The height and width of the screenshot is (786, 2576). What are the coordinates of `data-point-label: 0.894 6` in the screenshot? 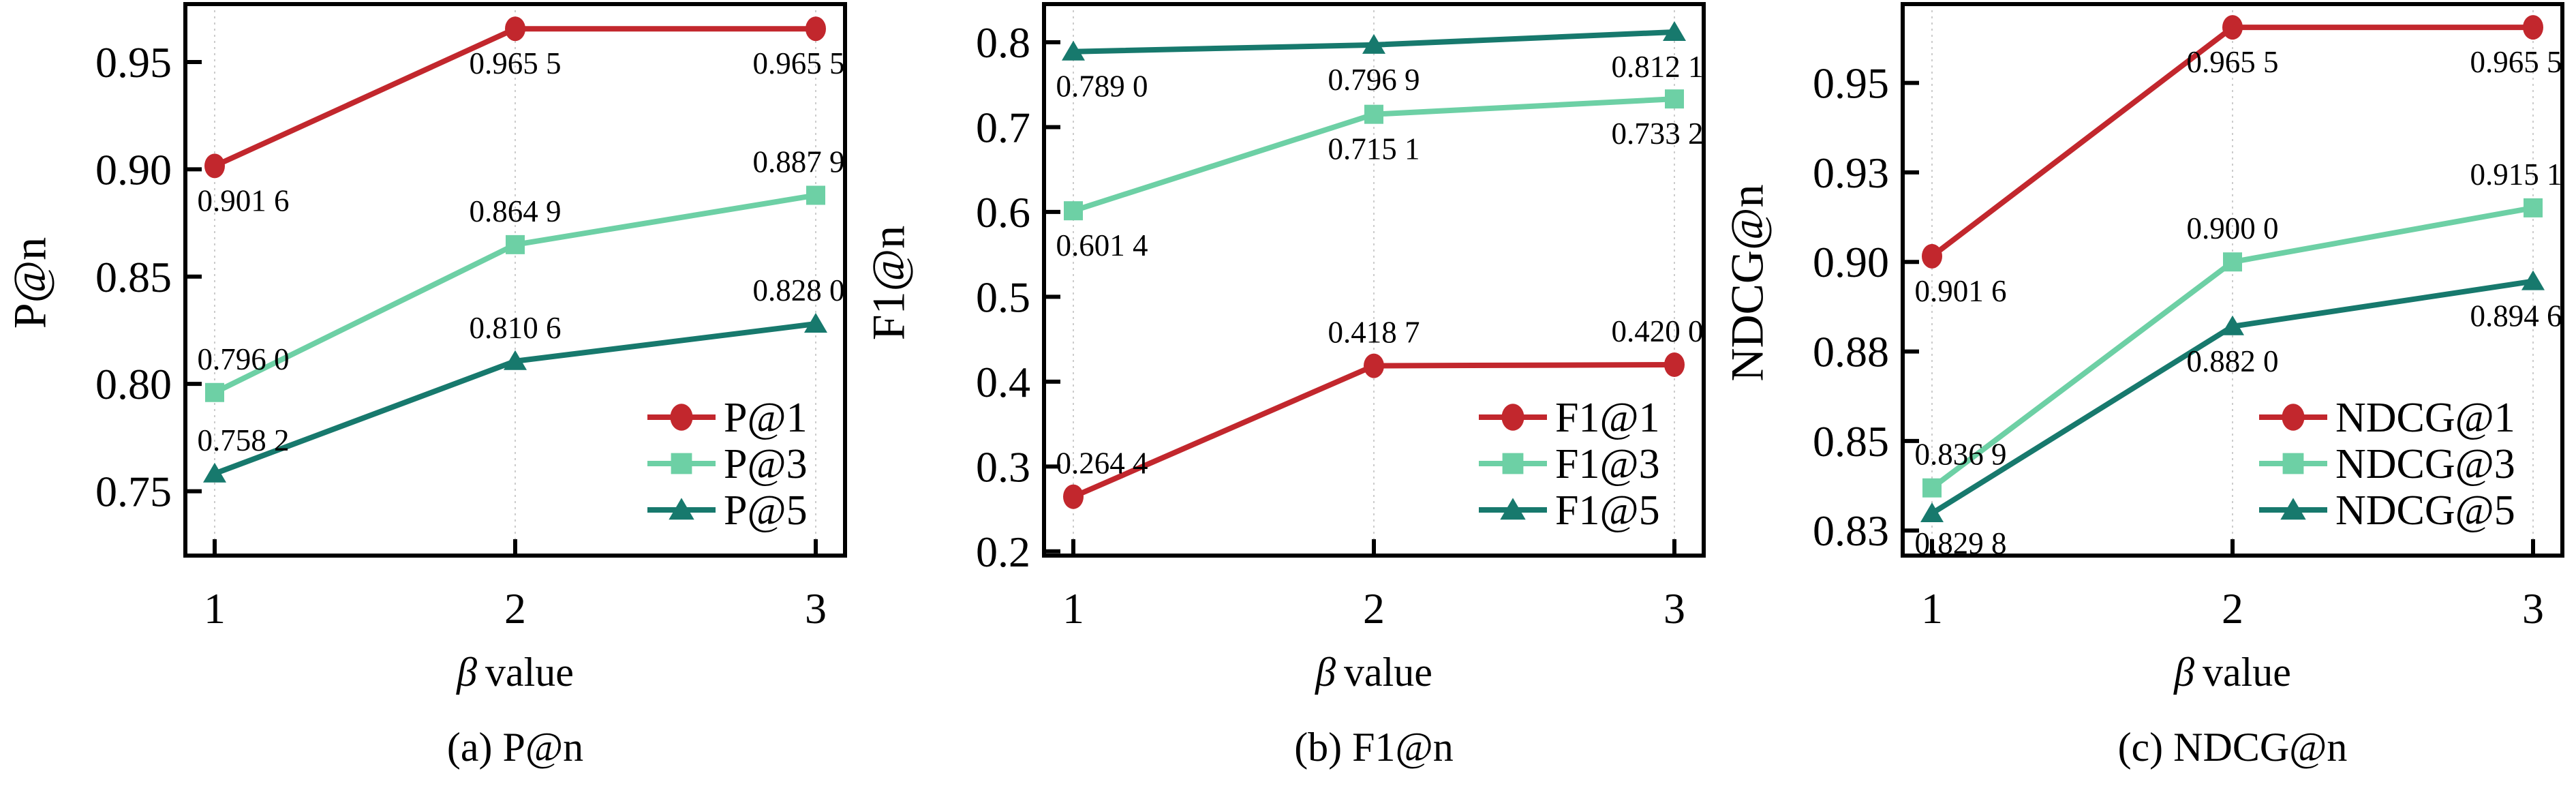 It's located at (2516, 316).